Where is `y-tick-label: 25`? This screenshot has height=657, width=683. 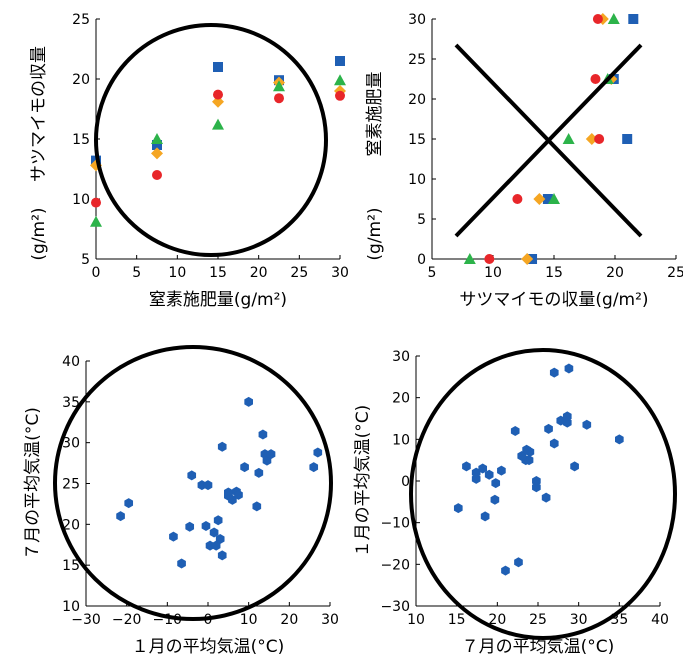
y-tick-label: 25 is located at coordinates (71, 485).